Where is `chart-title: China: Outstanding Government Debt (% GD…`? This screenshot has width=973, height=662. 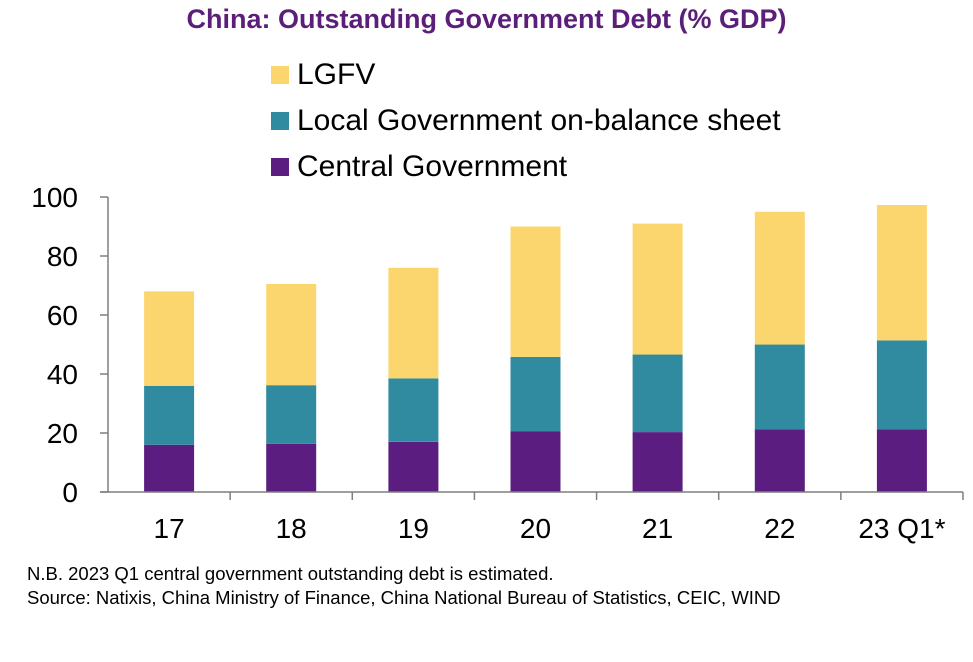 chart-title: China: Outstanding Government Debt (% GD… is located at coordinates (486, 19).